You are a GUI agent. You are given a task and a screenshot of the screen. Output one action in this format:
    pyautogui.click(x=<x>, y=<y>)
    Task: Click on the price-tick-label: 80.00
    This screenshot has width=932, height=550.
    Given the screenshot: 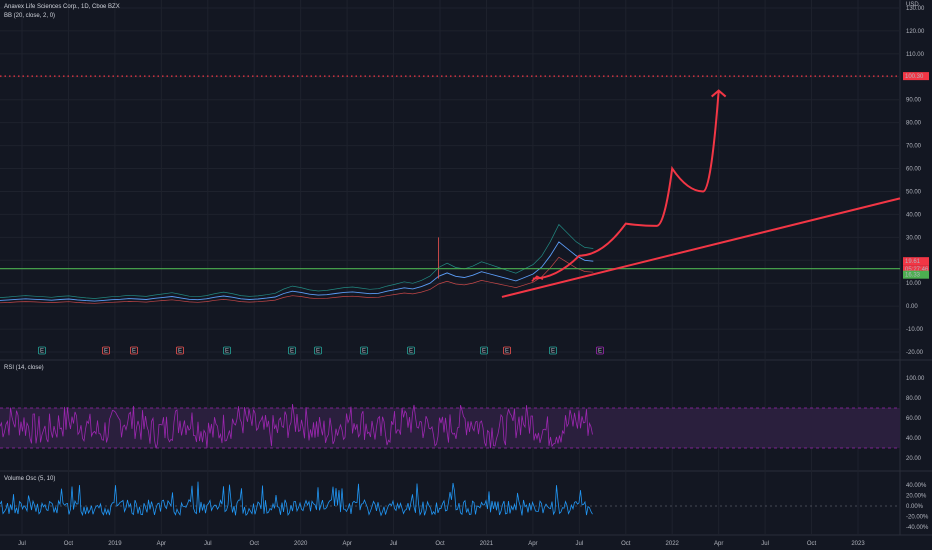 What is the action you would take?
    pyautogui.click(x=914, y=124)
    